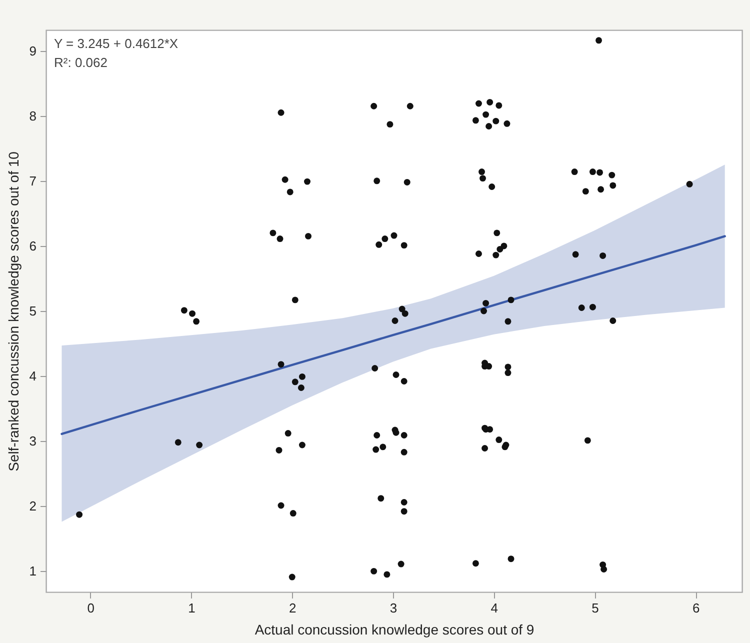 Image resolution: width=750 pixels, height=643 pixels. Describe the element at coordinates (13, 311) in the screenshot. I see `y-axis-title: Self-ranked concussion knowledge scores out of 10` at that location.